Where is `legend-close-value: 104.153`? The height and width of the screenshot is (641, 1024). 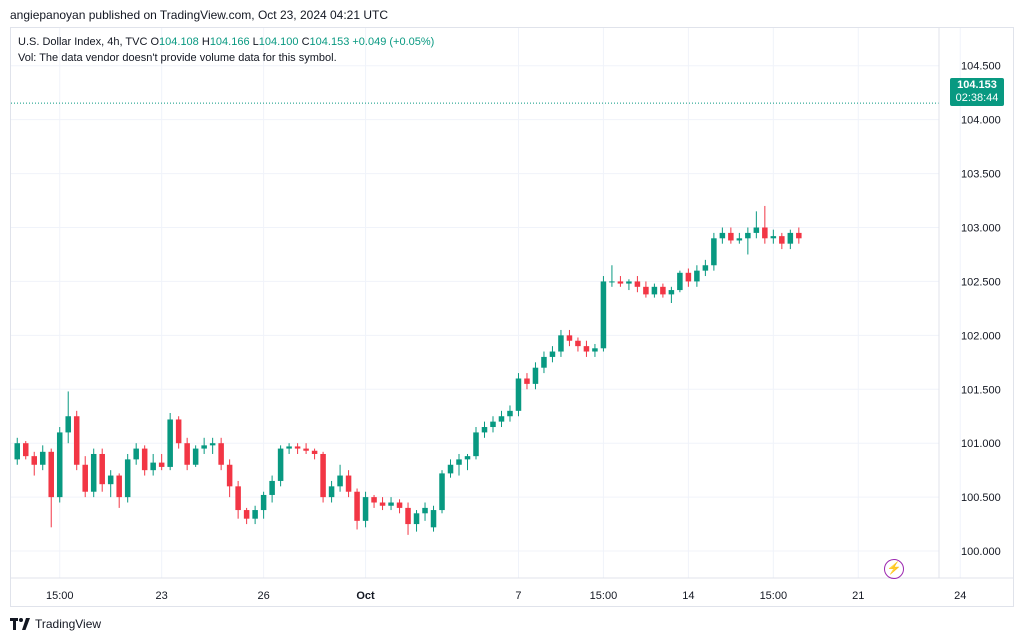
legend-close-value: 104.153 is located at coordinates (329, 42).